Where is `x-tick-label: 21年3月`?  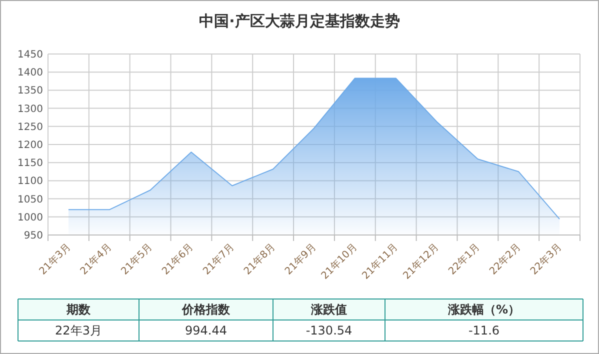 x-tick-label: 21年3月 is located at coordinates (55, 259).